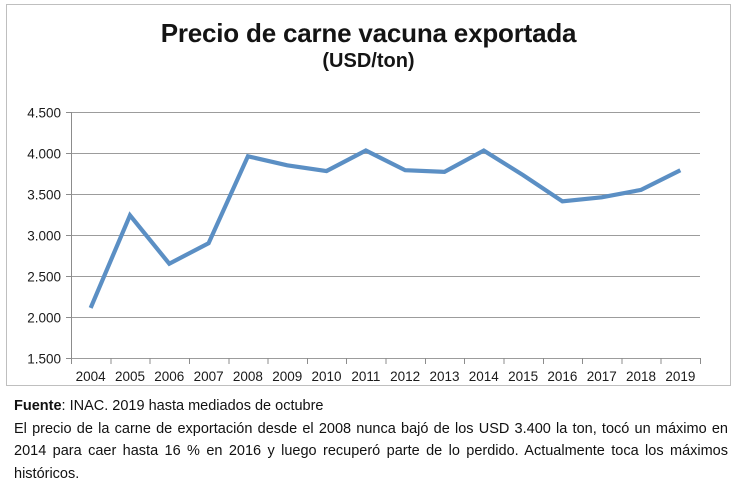 The width and height of the screenshot is (750, 496). I want to click on x-tick-label: 2019, so click(680, 376).